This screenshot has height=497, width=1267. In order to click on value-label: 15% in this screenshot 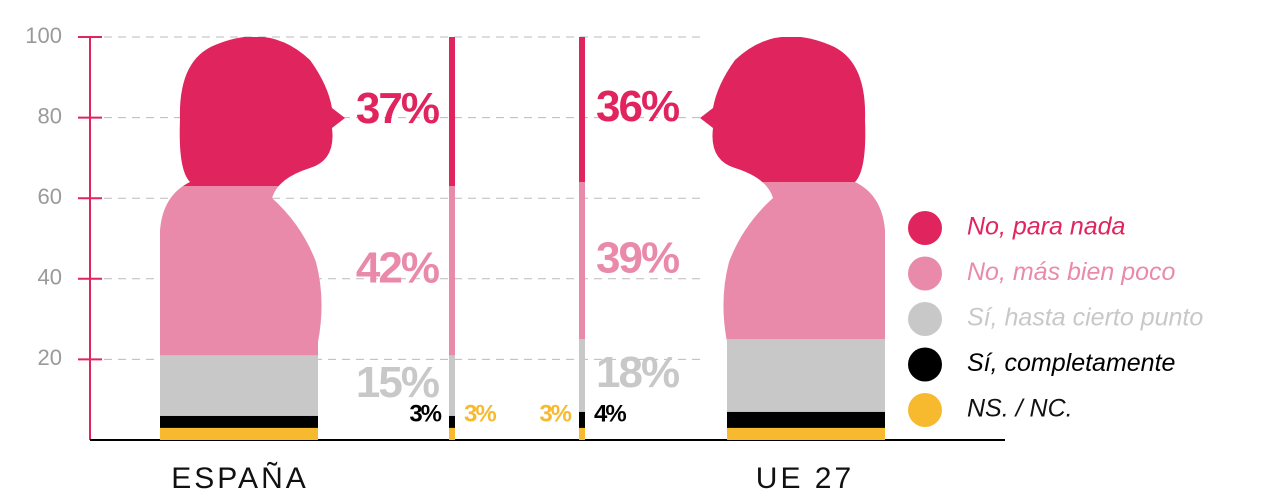, I will do `click(397, 382)`.